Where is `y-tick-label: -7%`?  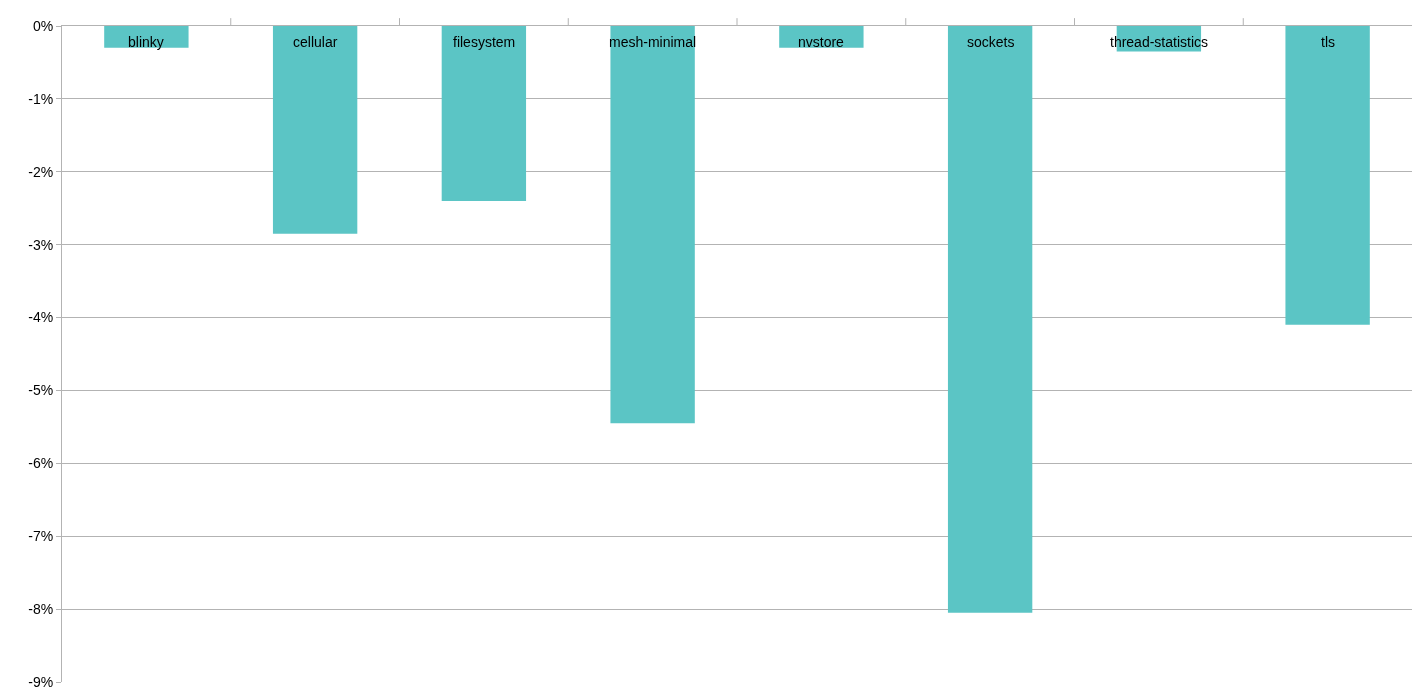 y-tick-label: -7% is located at coordinates (41, 536).